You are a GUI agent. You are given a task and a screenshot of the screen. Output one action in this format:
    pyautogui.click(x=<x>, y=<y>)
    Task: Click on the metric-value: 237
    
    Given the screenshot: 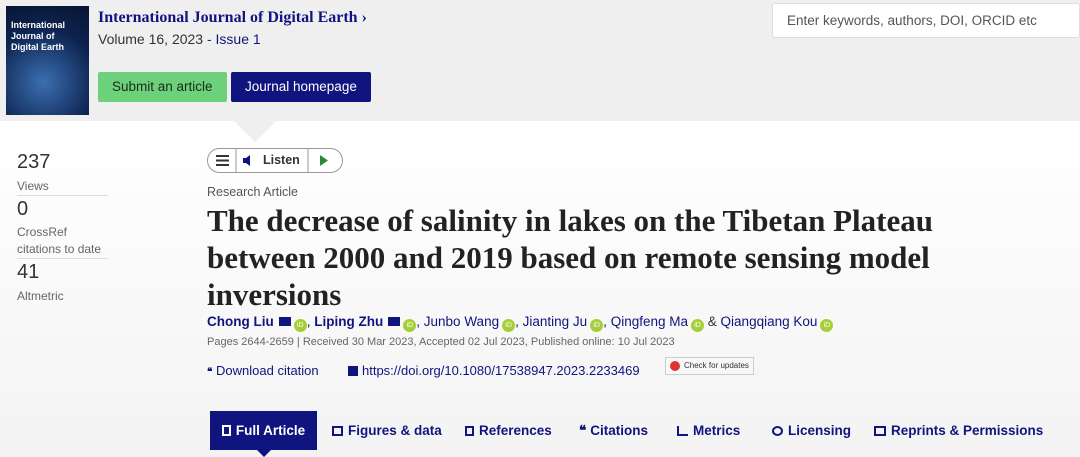 What is the action you would take?
    pyautogui.click(x=34, y=162)
    